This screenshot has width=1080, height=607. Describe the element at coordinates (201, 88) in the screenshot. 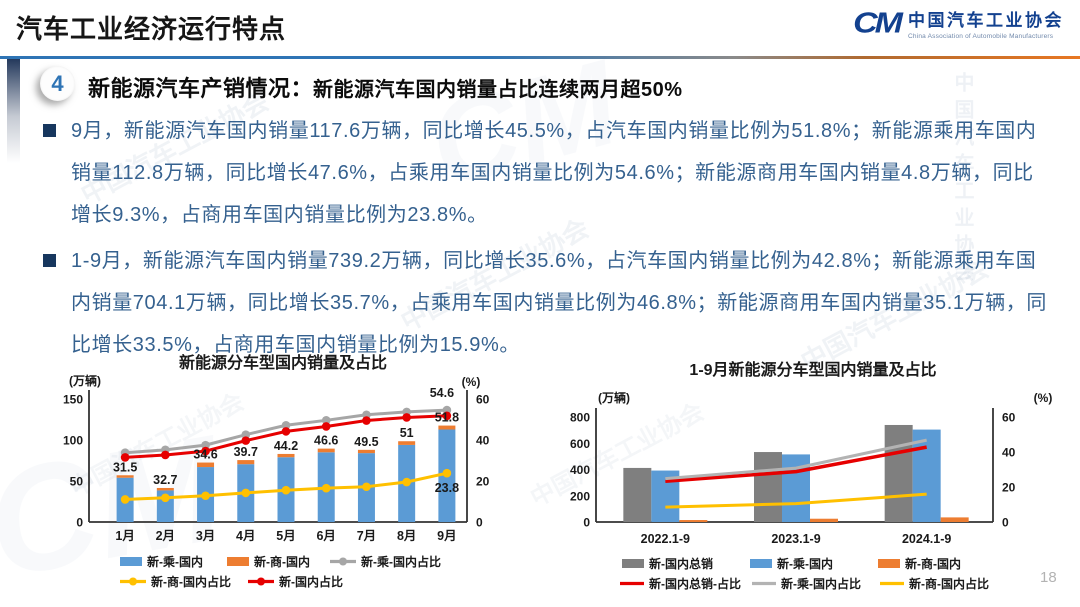

I see `section-heading-main: 新能源汽车产销情况：` at that location.